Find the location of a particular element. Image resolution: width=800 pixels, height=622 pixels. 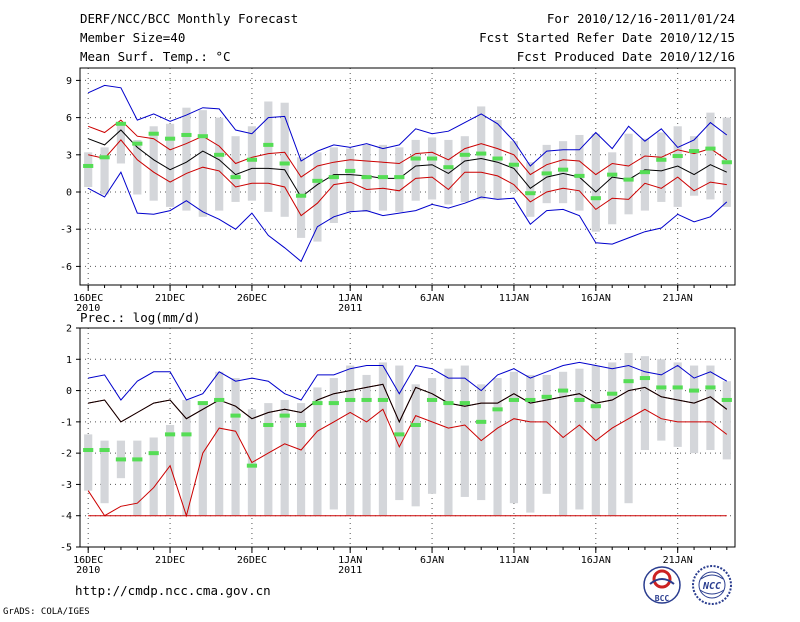

prec-ytick-label-4: -2 is located at coordinates (66, 454).